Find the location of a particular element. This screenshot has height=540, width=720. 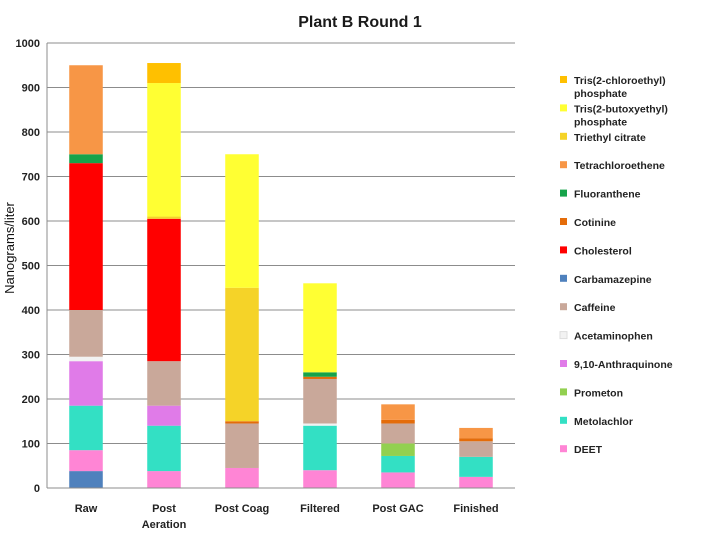

x-tick-label: Post GAC is located at coordinates (397, 509).